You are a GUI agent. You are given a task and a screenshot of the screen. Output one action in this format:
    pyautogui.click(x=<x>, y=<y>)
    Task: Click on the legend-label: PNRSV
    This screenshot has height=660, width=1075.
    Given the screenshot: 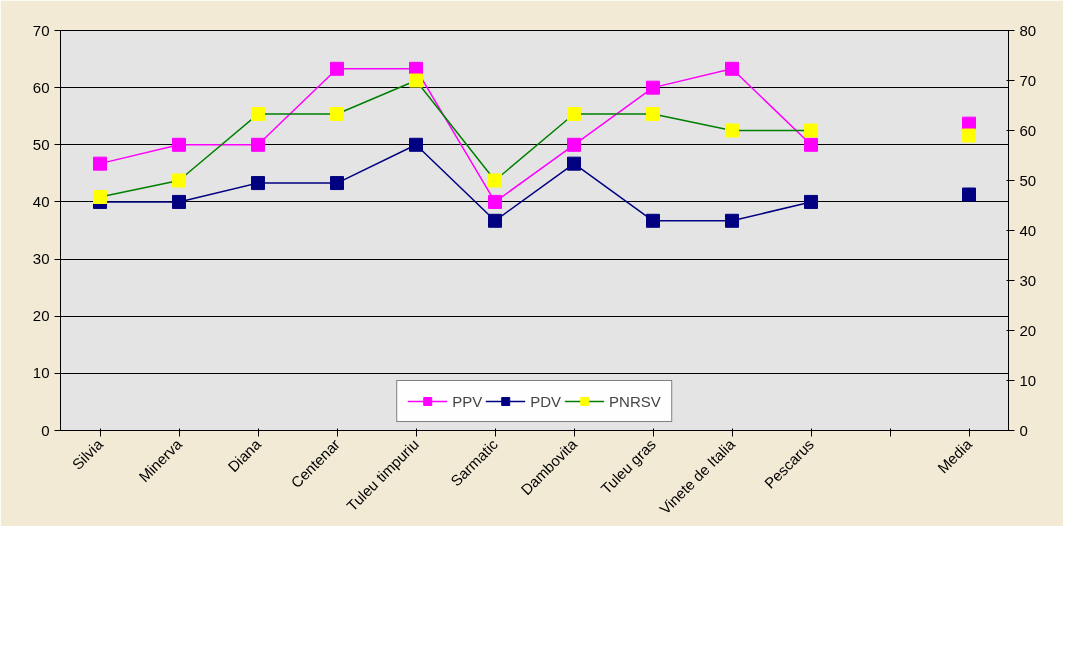 What is the action you would take?
    pyautogui.click(x=635, y=401)
    